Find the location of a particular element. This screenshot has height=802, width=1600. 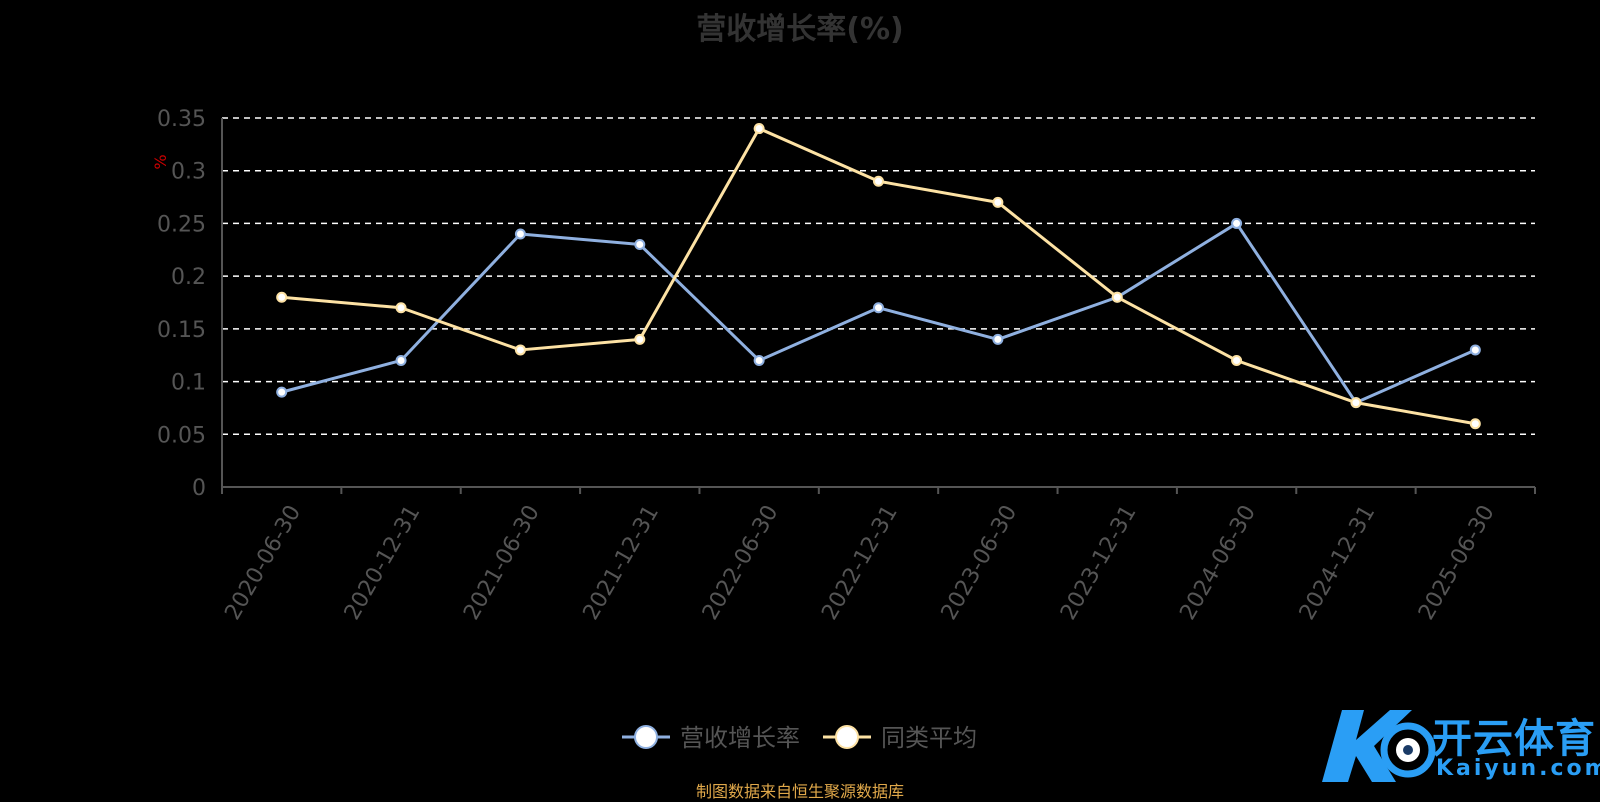

y-tick-label: 0.25 is located at coordinates (181, 224).